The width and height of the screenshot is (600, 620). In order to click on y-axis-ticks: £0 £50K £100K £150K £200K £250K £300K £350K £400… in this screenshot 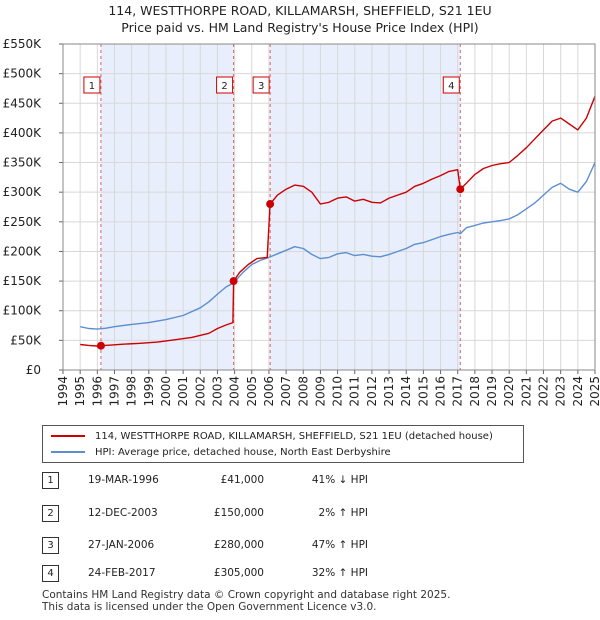, I will do `click(33, 207)`.